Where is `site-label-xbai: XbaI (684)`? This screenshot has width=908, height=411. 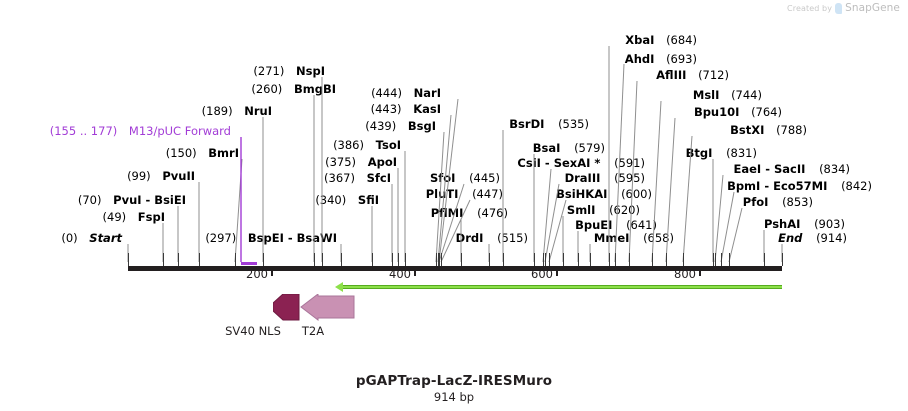 site-label-xbai: XbaI (684) is located at coordinates (661, 40).